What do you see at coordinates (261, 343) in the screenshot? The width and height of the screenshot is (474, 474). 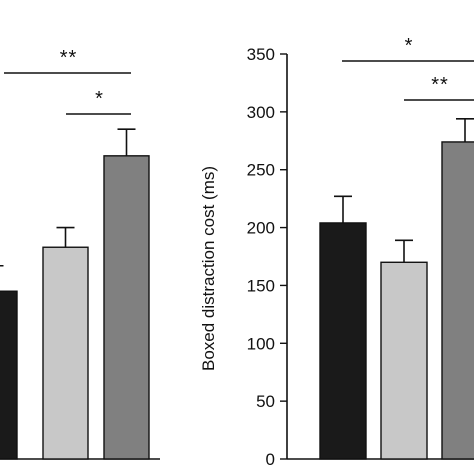 I see `y-tick-label: 100` at bounding box center [261, 343].